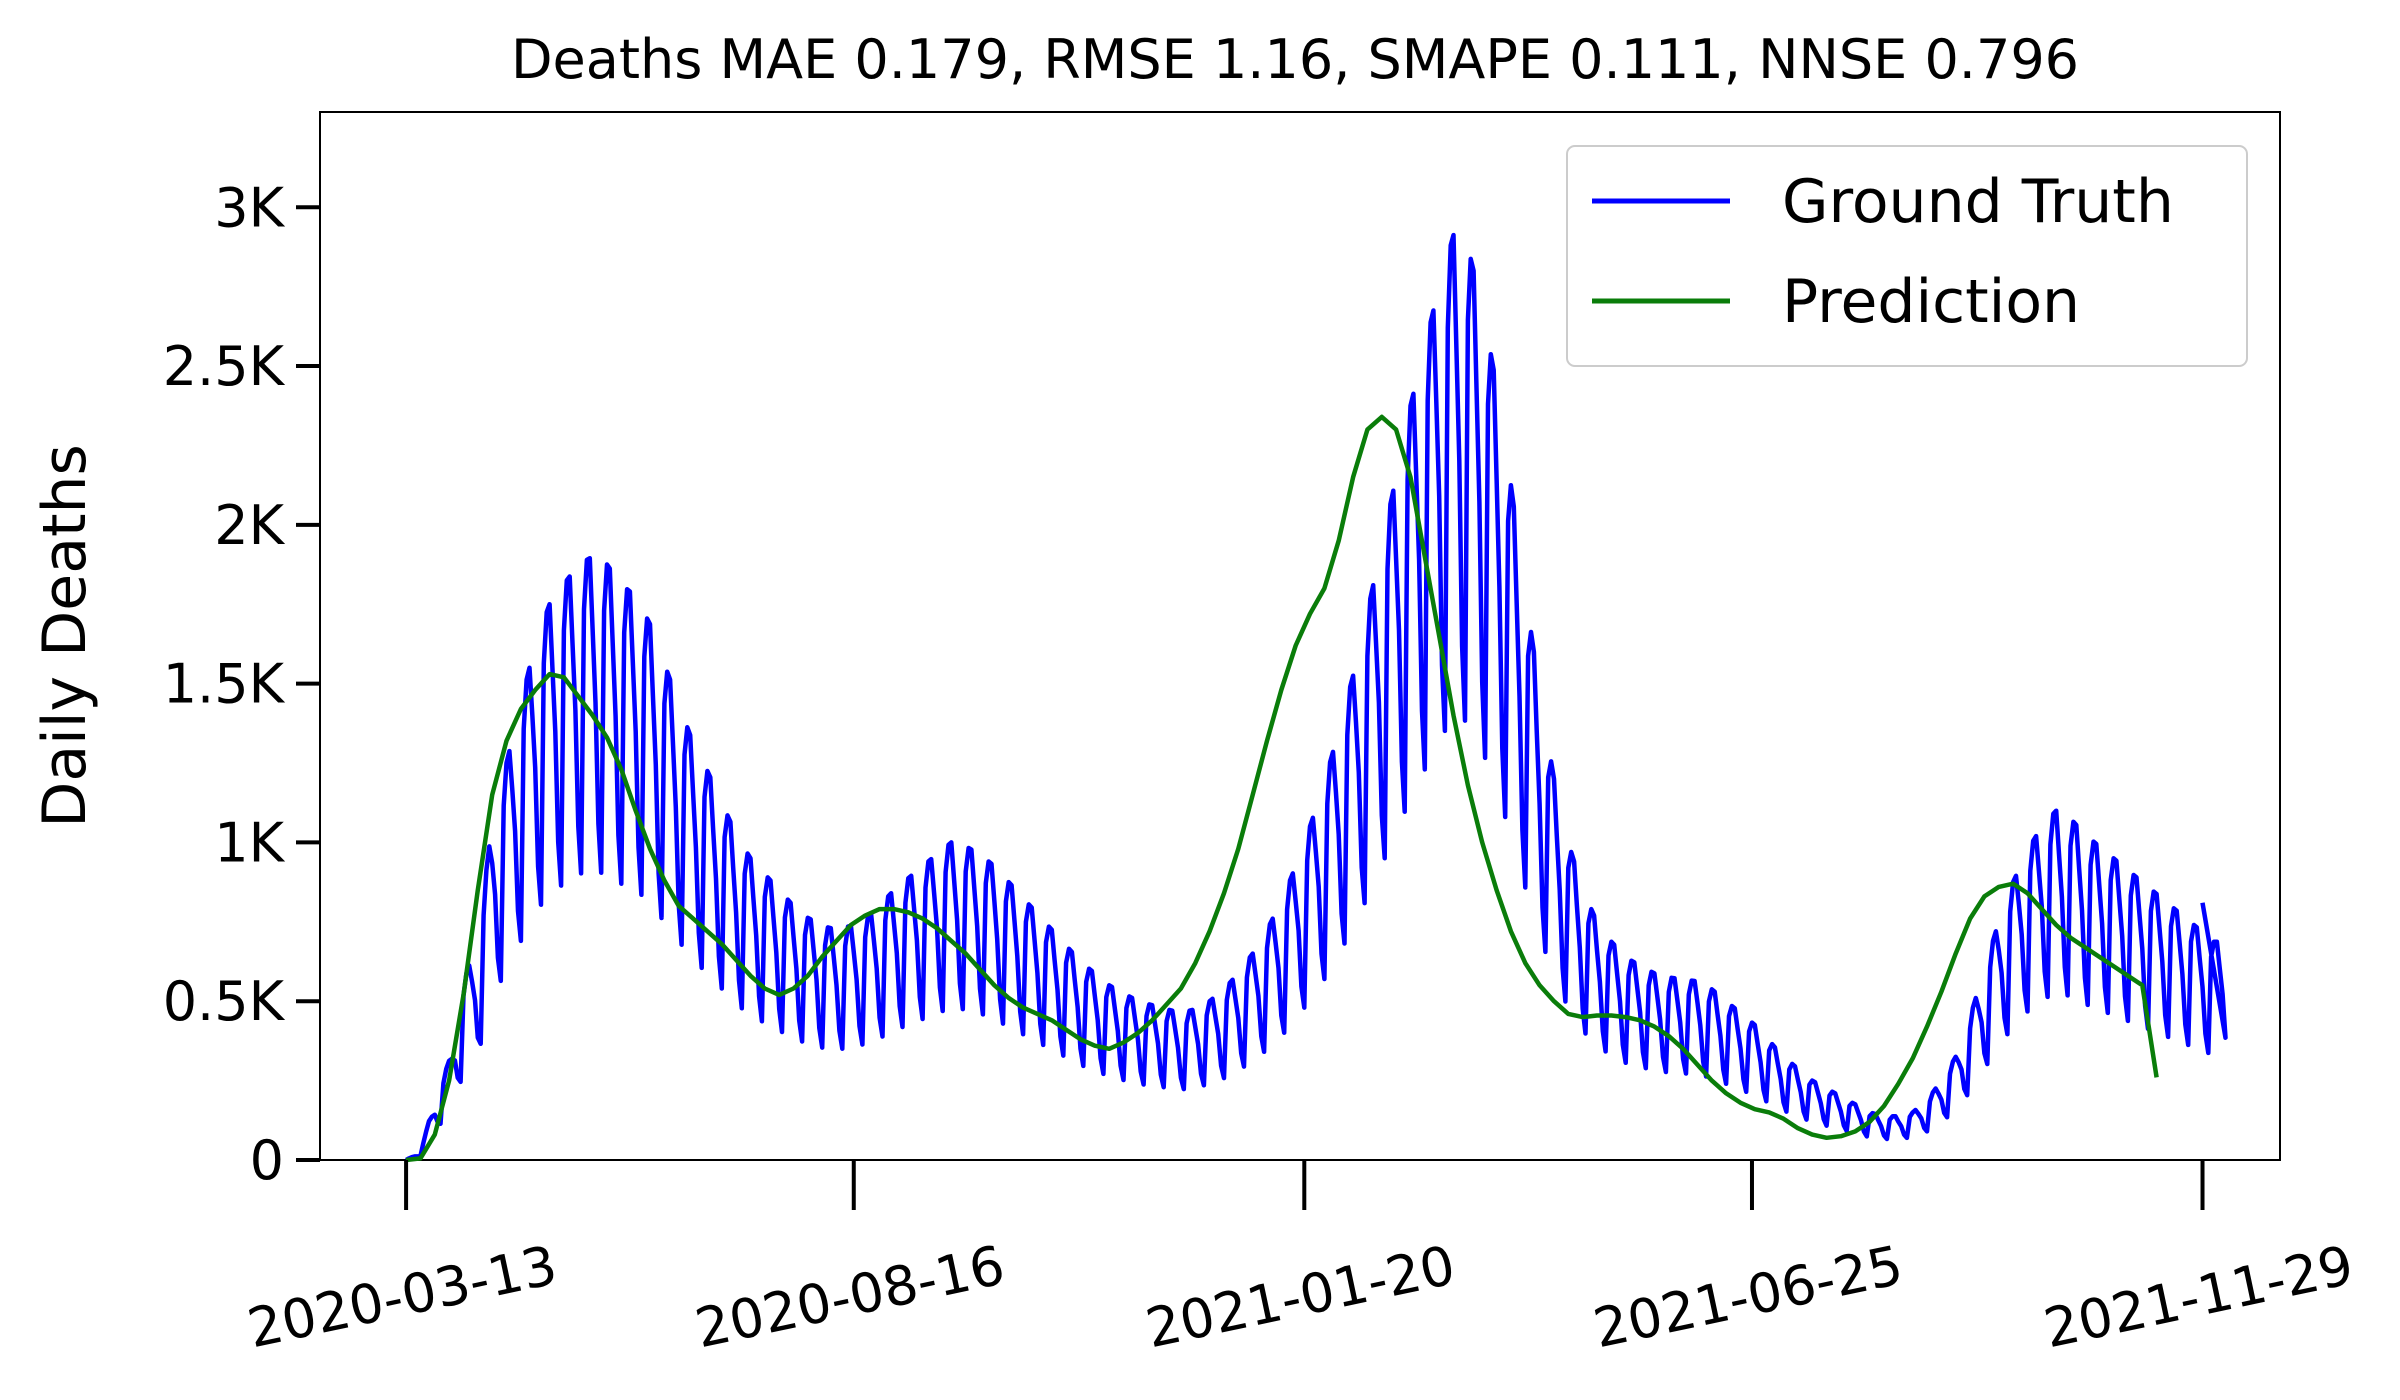  I want to click on x-tick-label: 2020-03-13, so click(402, 1296).